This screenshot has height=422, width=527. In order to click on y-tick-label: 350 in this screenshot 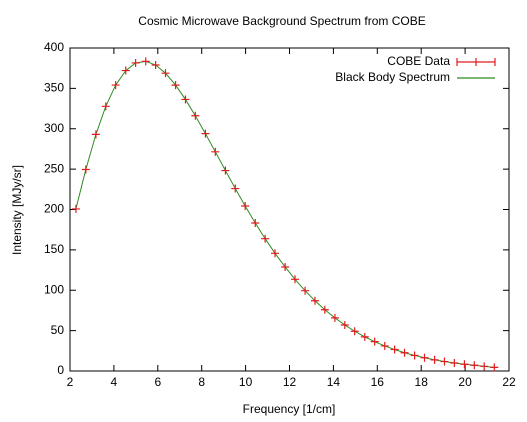, I will do `click(54, 88)`.